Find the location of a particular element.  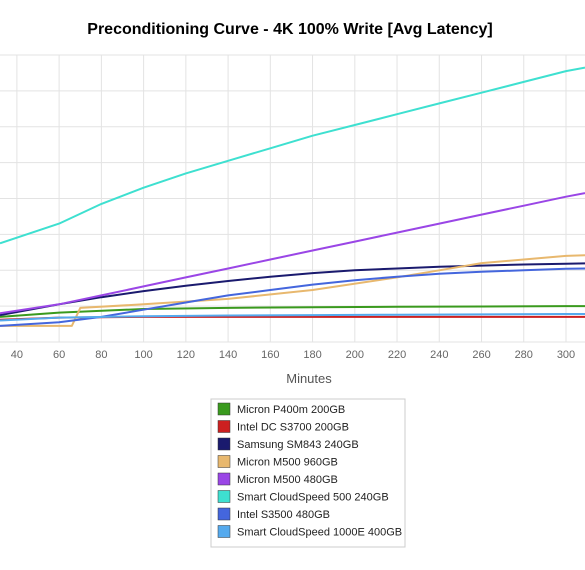

legend-label: Micron M500 960GB is located at coordinates (287, 463).